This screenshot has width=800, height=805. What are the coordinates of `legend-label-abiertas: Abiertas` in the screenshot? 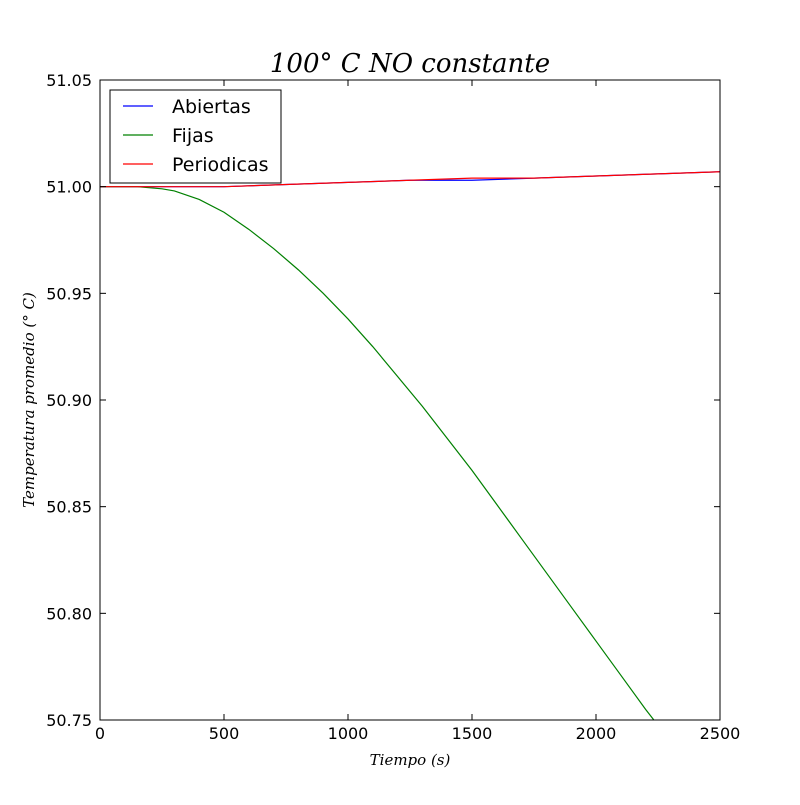 It's located at (211, 107).